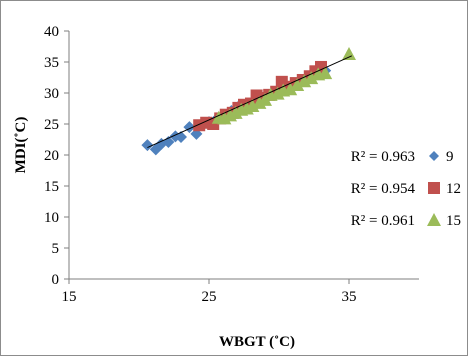 Image resolution: width=468 pixels, height=360 pixels. I want to click on y-tick-label: 15, so click(51, 187).